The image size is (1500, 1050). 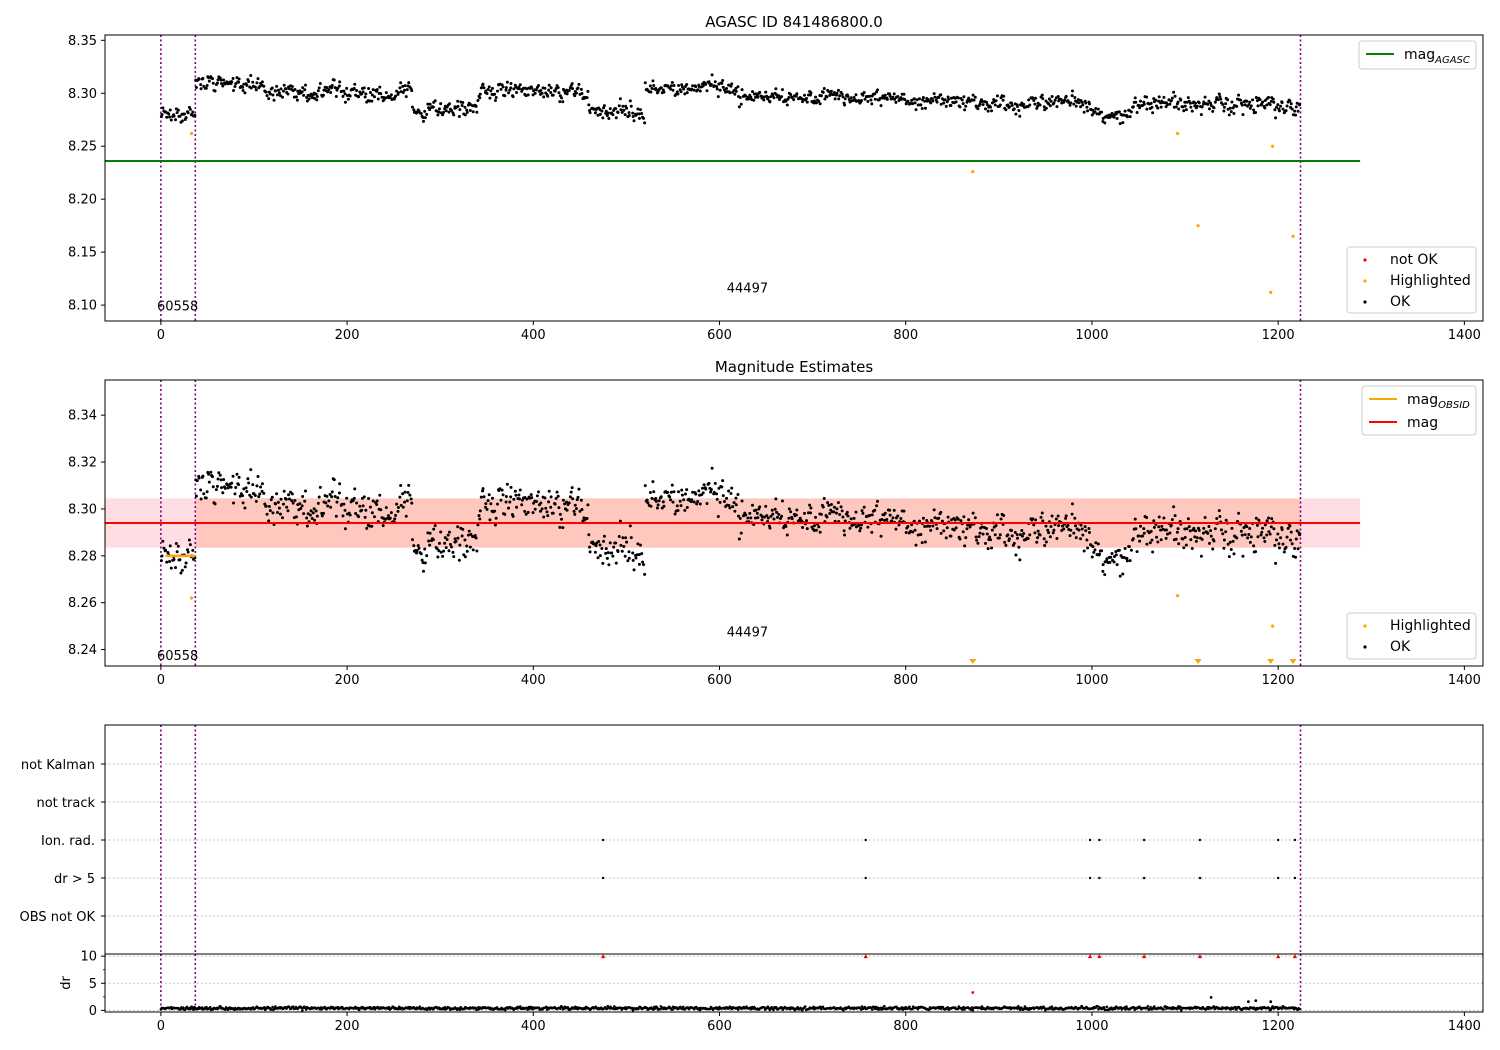 What do you see at coordinates (1437, 56) in the screenshot?
I see `legend-label: magAGASC` at bounding box center [1437, 56].